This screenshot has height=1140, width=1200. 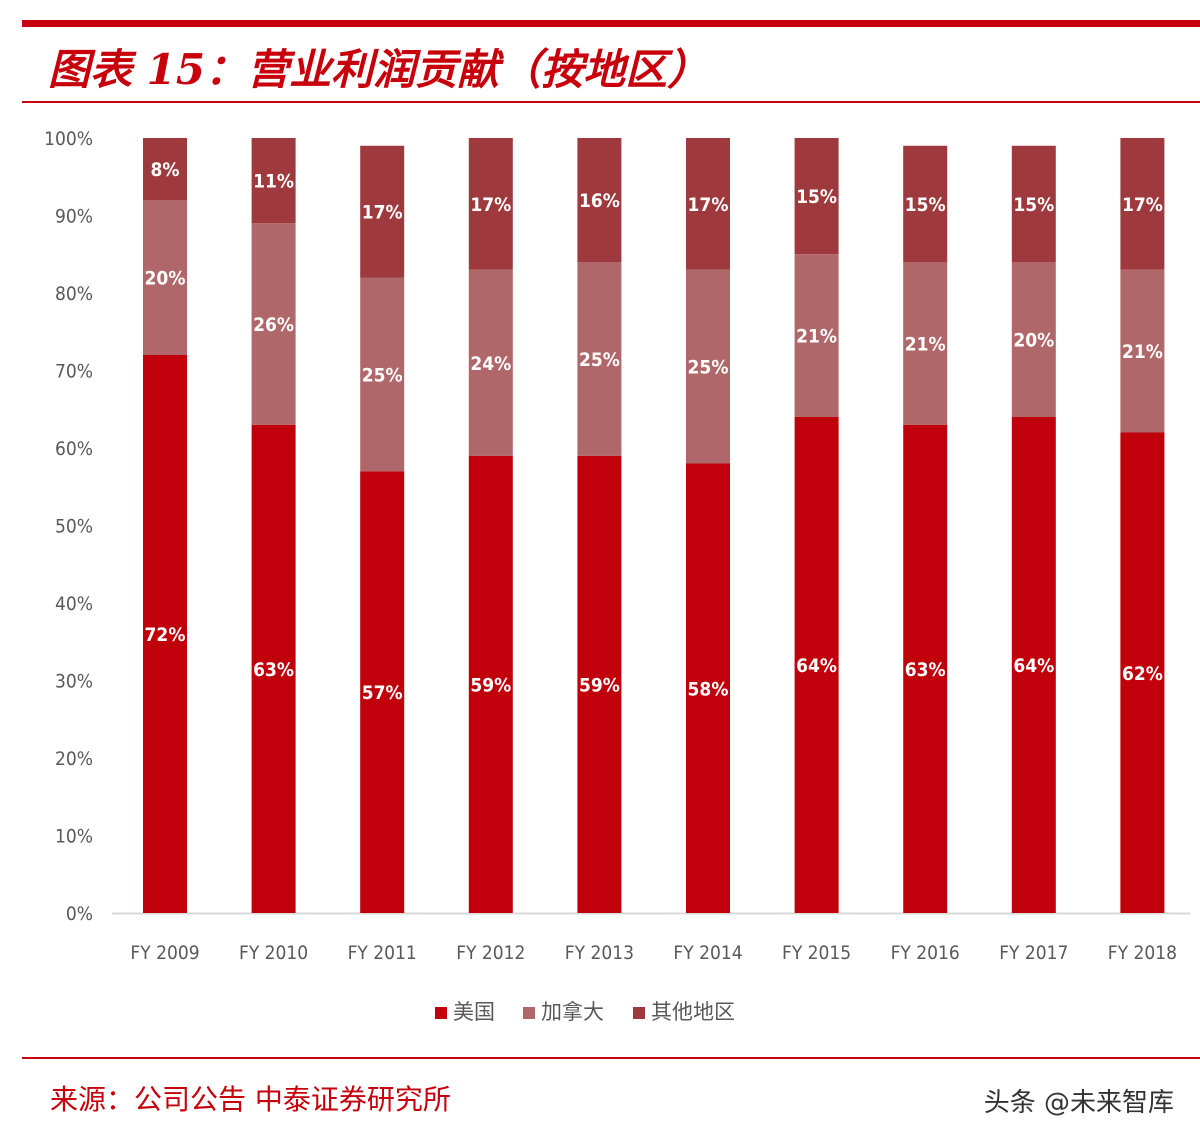 I want to click on data-label: 62%, so click(x=1142, y=674).